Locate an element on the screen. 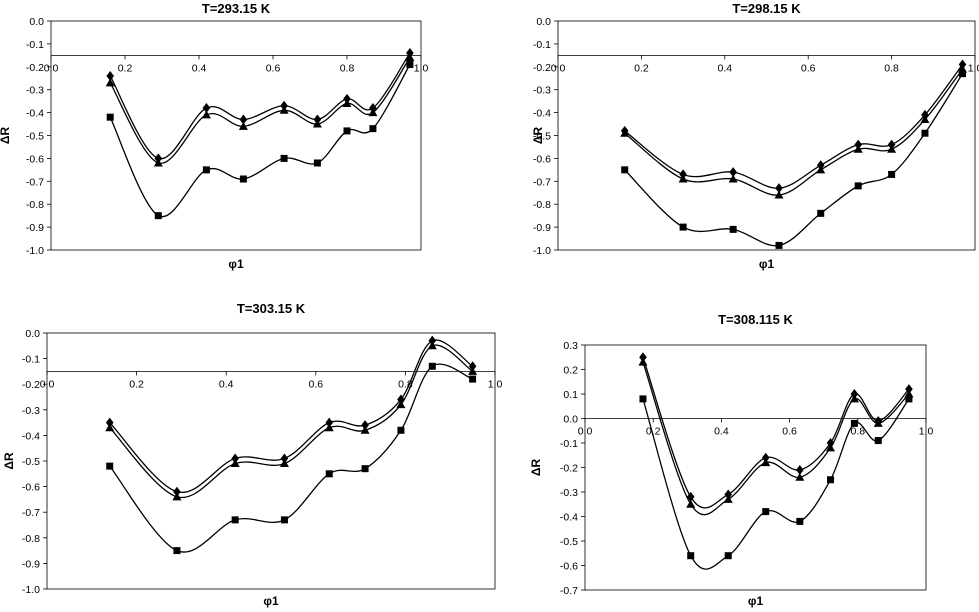 This screenshot has height=612, width=979. y-tick-label: -0.5 is located at coordinates (542, 137).